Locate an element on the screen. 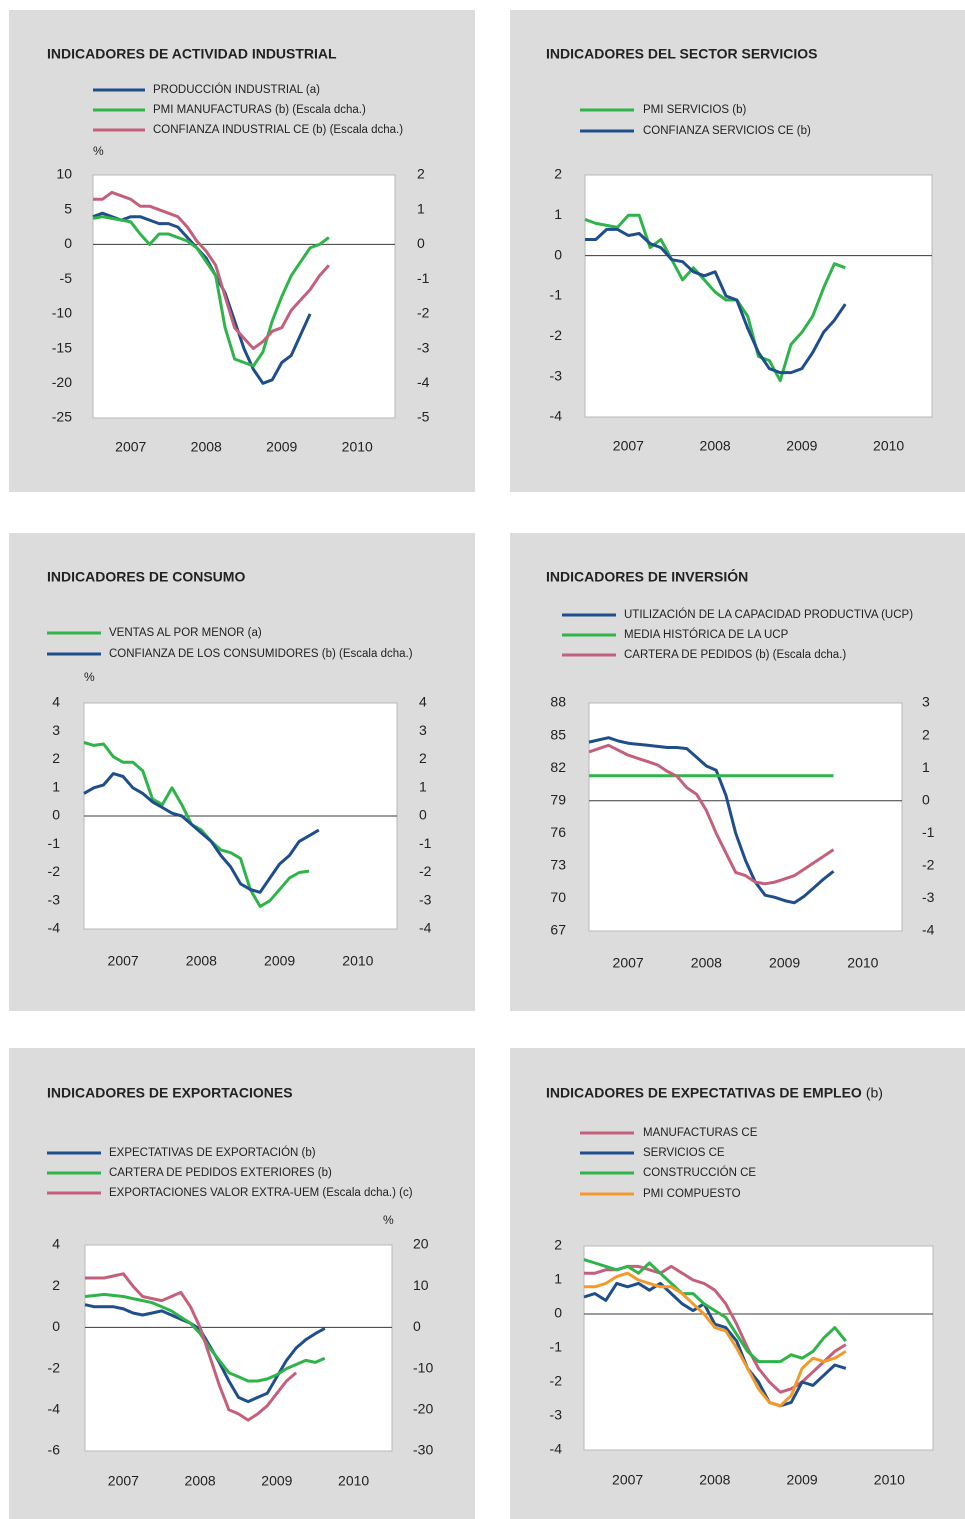  legend-label: VENTAS AL POR MENOR (a) is located at coordinates (185, 633).